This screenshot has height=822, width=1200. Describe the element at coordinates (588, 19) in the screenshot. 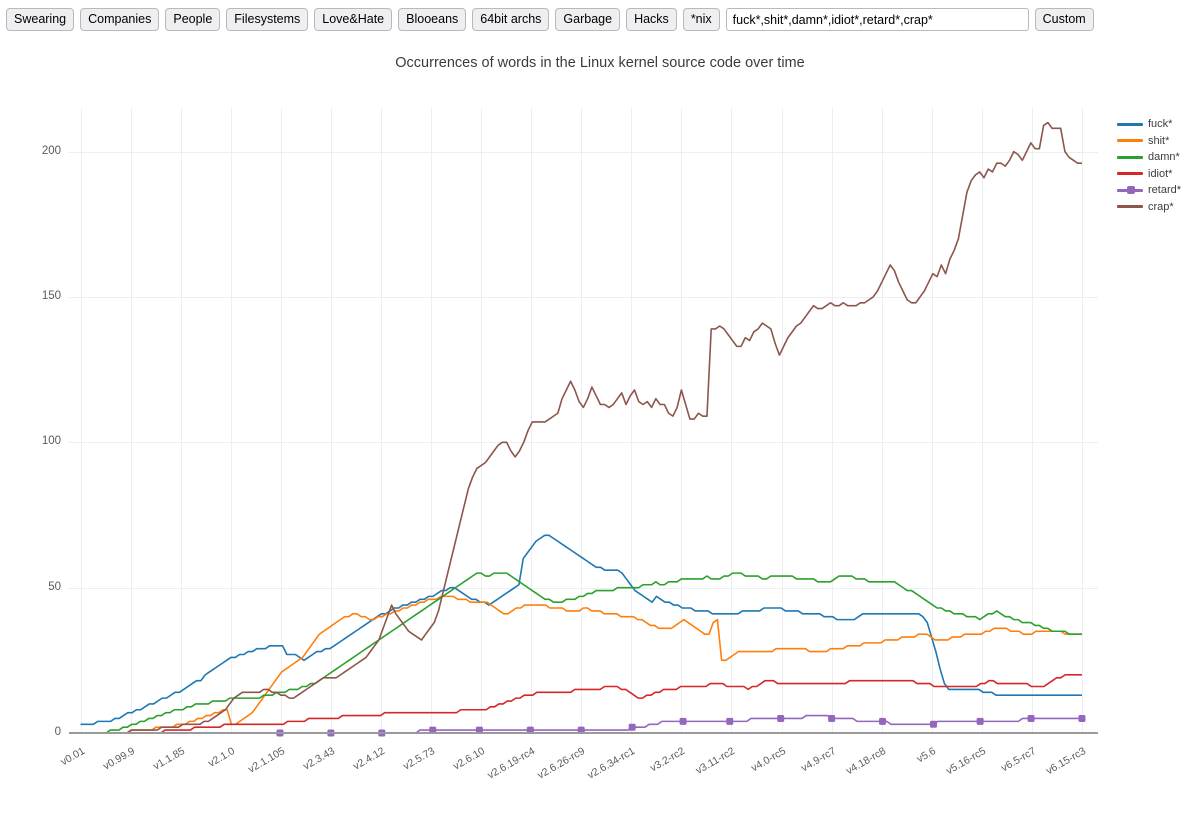

I see `preset-button-garbage: Garbage` at that location.